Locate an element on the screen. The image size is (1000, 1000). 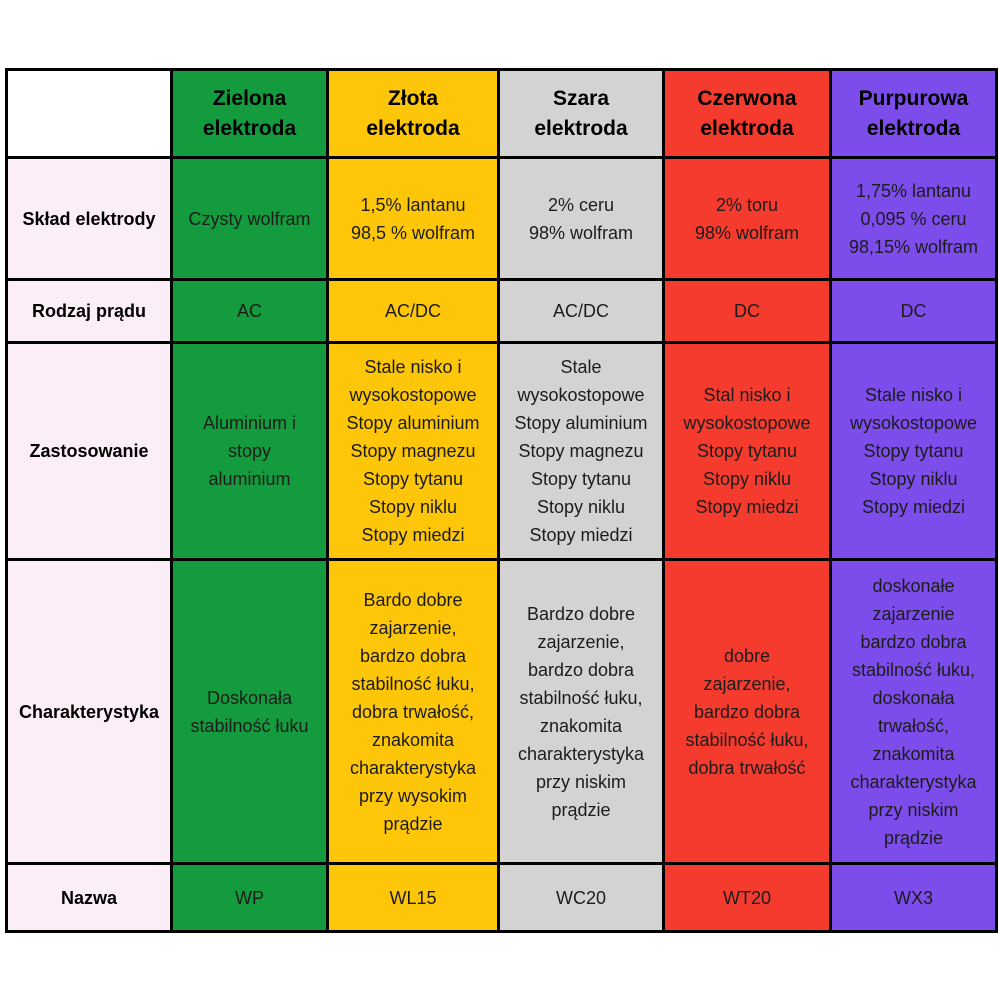
row-label-rodzaj-pradu: Rodzaj prądu is located at coordinates (89, 311).